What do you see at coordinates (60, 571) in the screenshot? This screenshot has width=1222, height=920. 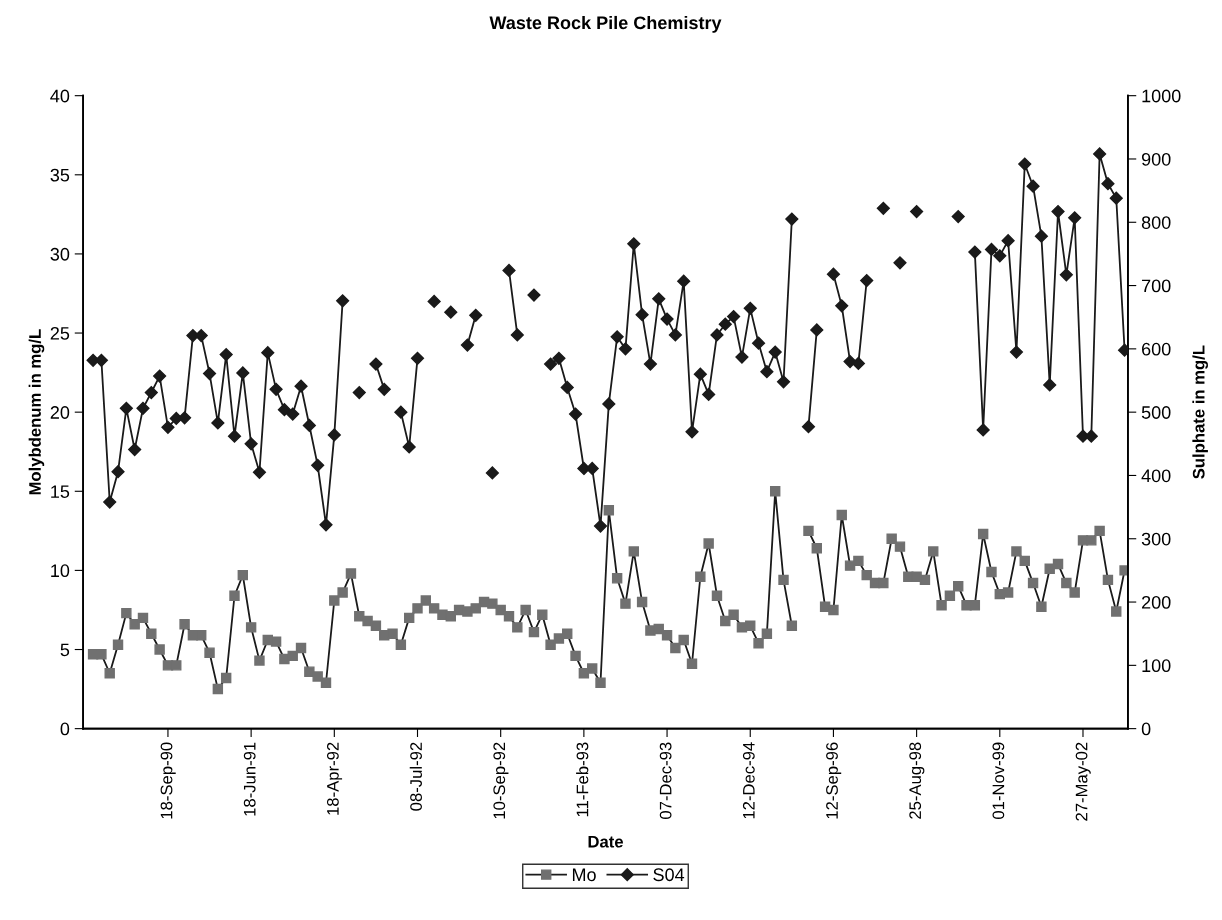 I see `y-tick-label: 10` at bounding box center [60, 571].